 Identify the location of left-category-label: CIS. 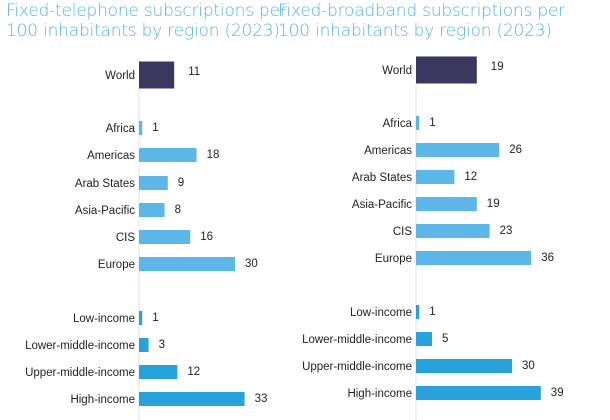
(126, 238).